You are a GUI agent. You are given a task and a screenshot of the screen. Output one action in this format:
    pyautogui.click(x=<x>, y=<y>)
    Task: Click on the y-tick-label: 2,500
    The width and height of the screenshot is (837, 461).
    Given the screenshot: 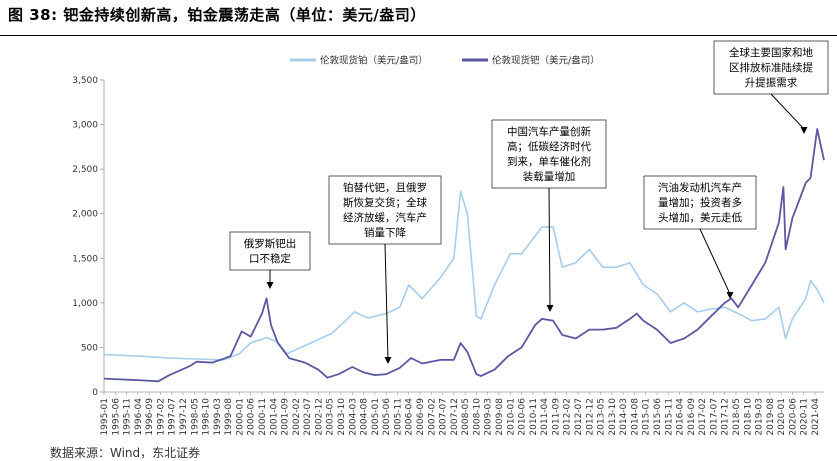 What is the action you would take?
    pyautogui.click(x=85, y=170)
    